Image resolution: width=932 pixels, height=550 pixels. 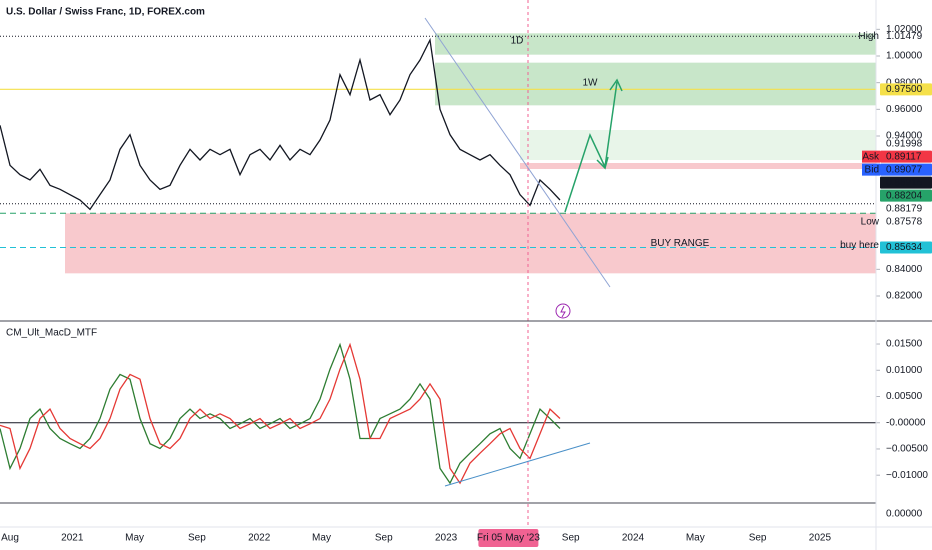 I want to click on x-tick-label: 2022, so click(x=259, y=538).